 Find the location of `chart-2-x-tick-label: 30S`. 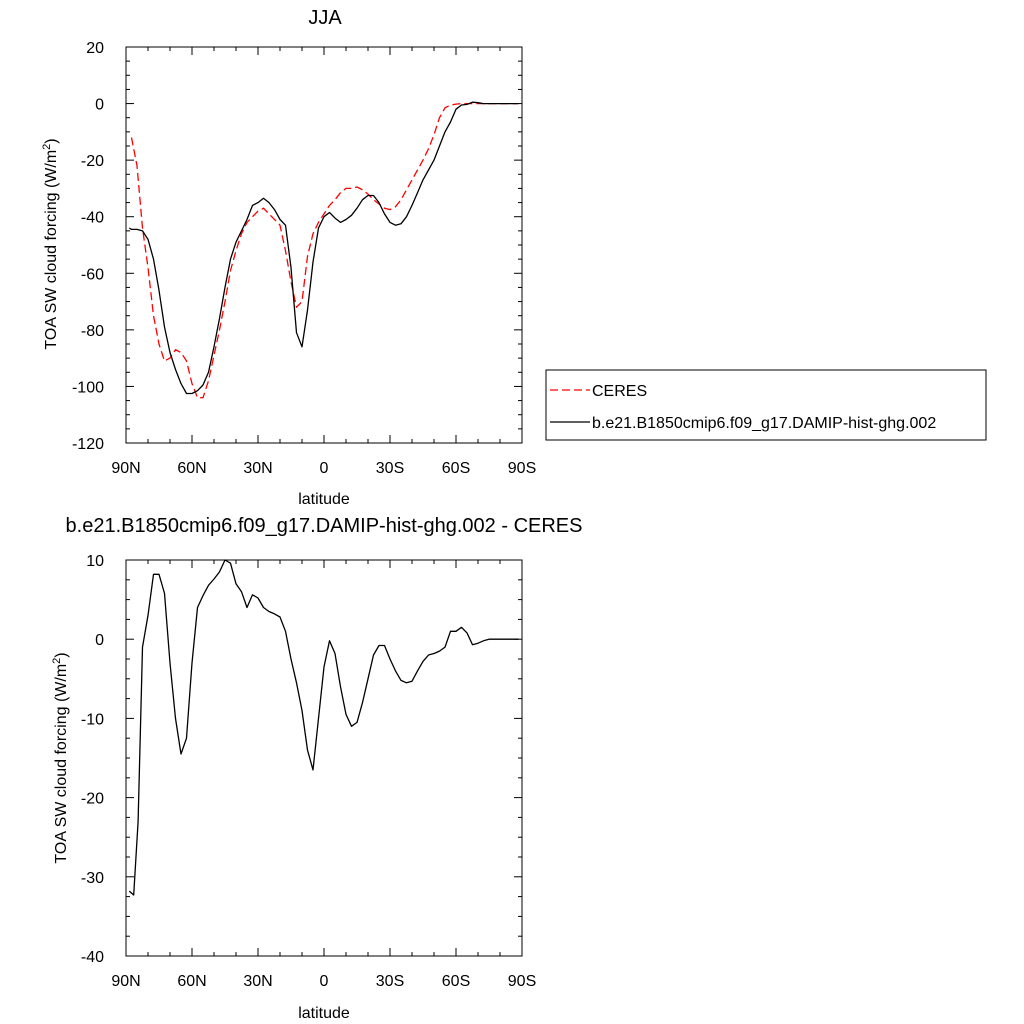

chart-2-x-tick-label: 30S is located at coordinates (390, 981).